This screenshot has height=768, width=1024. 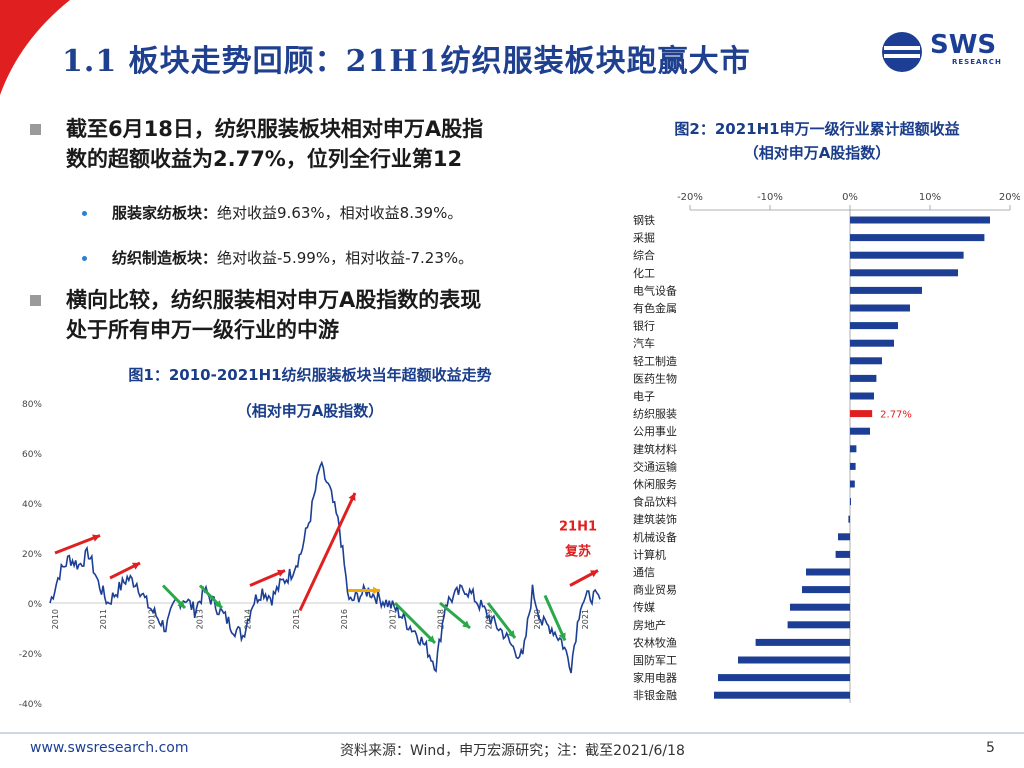 What do you see at coordinates (872, 343) in the screenshot?
I see `bar-汽车` at bounding box center [872, 343].